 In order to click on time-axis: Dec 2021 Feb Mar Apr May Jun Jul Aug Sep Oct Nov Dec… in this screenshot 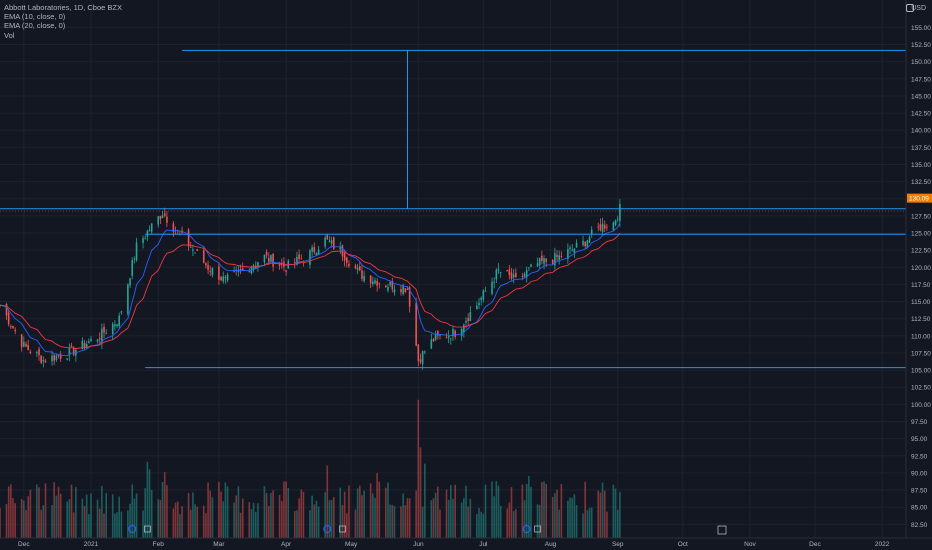, I will do `click(466, 542)`.